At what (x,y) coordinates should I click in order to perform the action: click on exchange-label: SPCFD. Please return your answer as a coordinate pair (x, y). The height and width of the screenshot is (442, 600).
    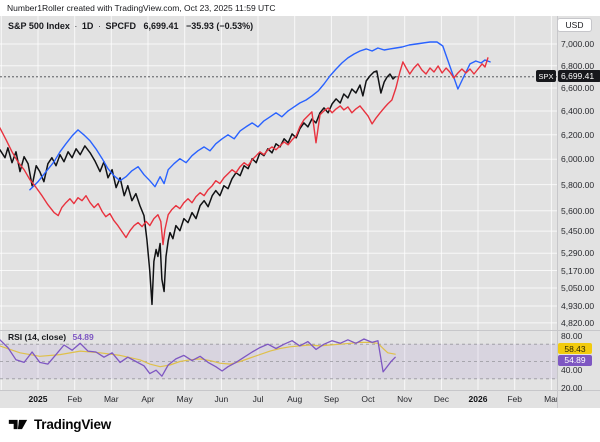
    Looking at the image, I should click on (120, 26).